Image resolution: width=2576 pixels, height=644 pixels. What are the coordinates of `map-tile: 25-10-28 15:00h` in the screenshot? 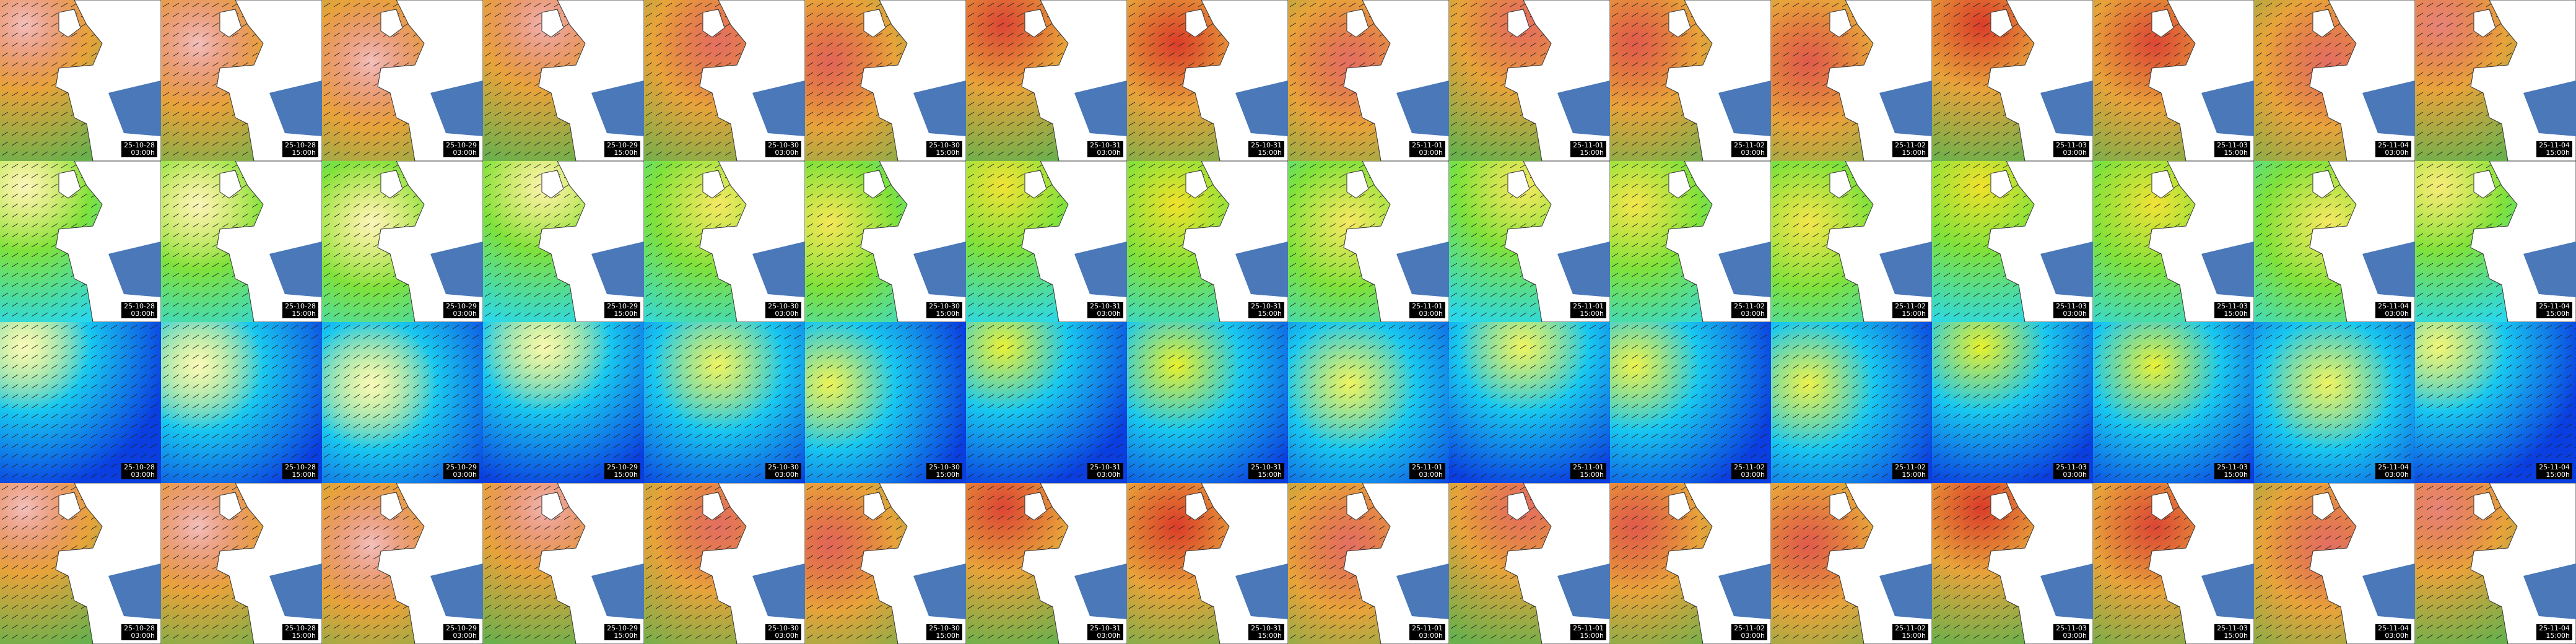 It's located at (241, 402).